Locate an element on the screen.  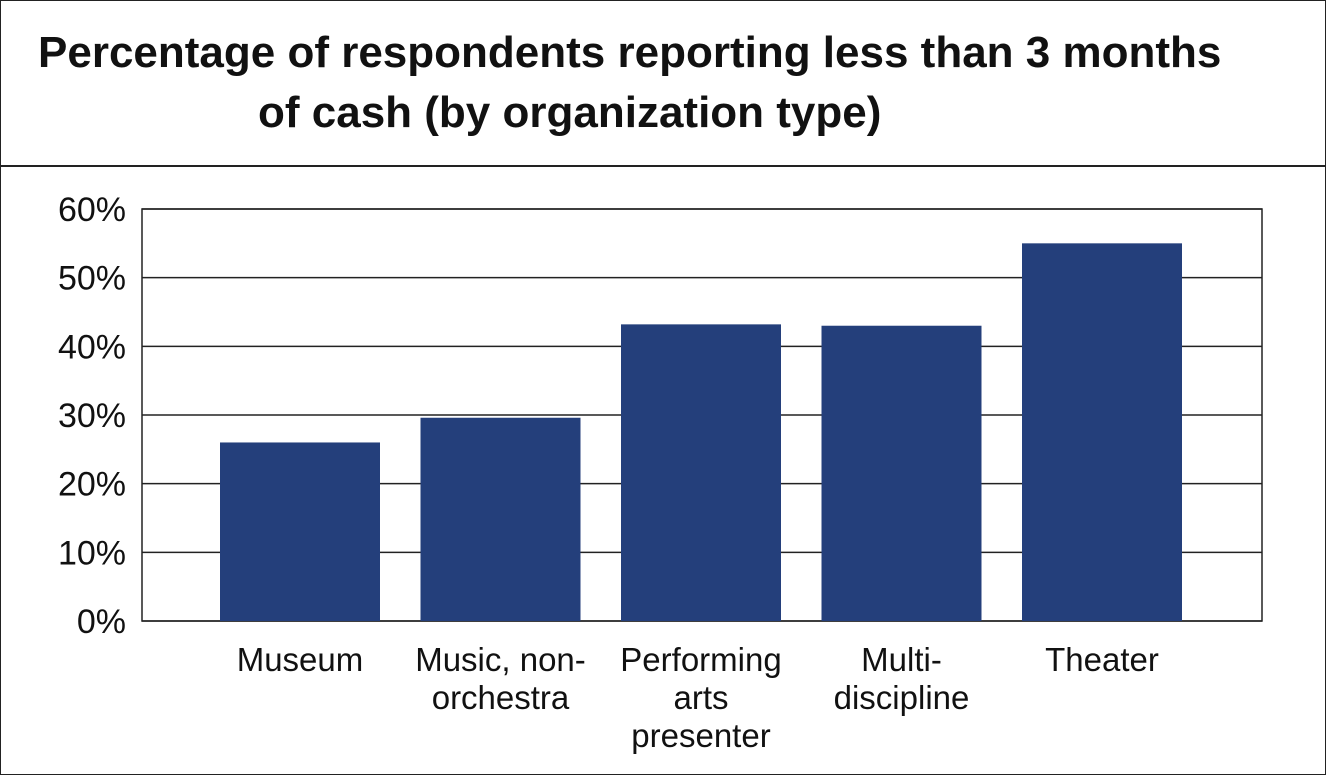
y-tick-label: 10% is located at coordinates (92, 553).